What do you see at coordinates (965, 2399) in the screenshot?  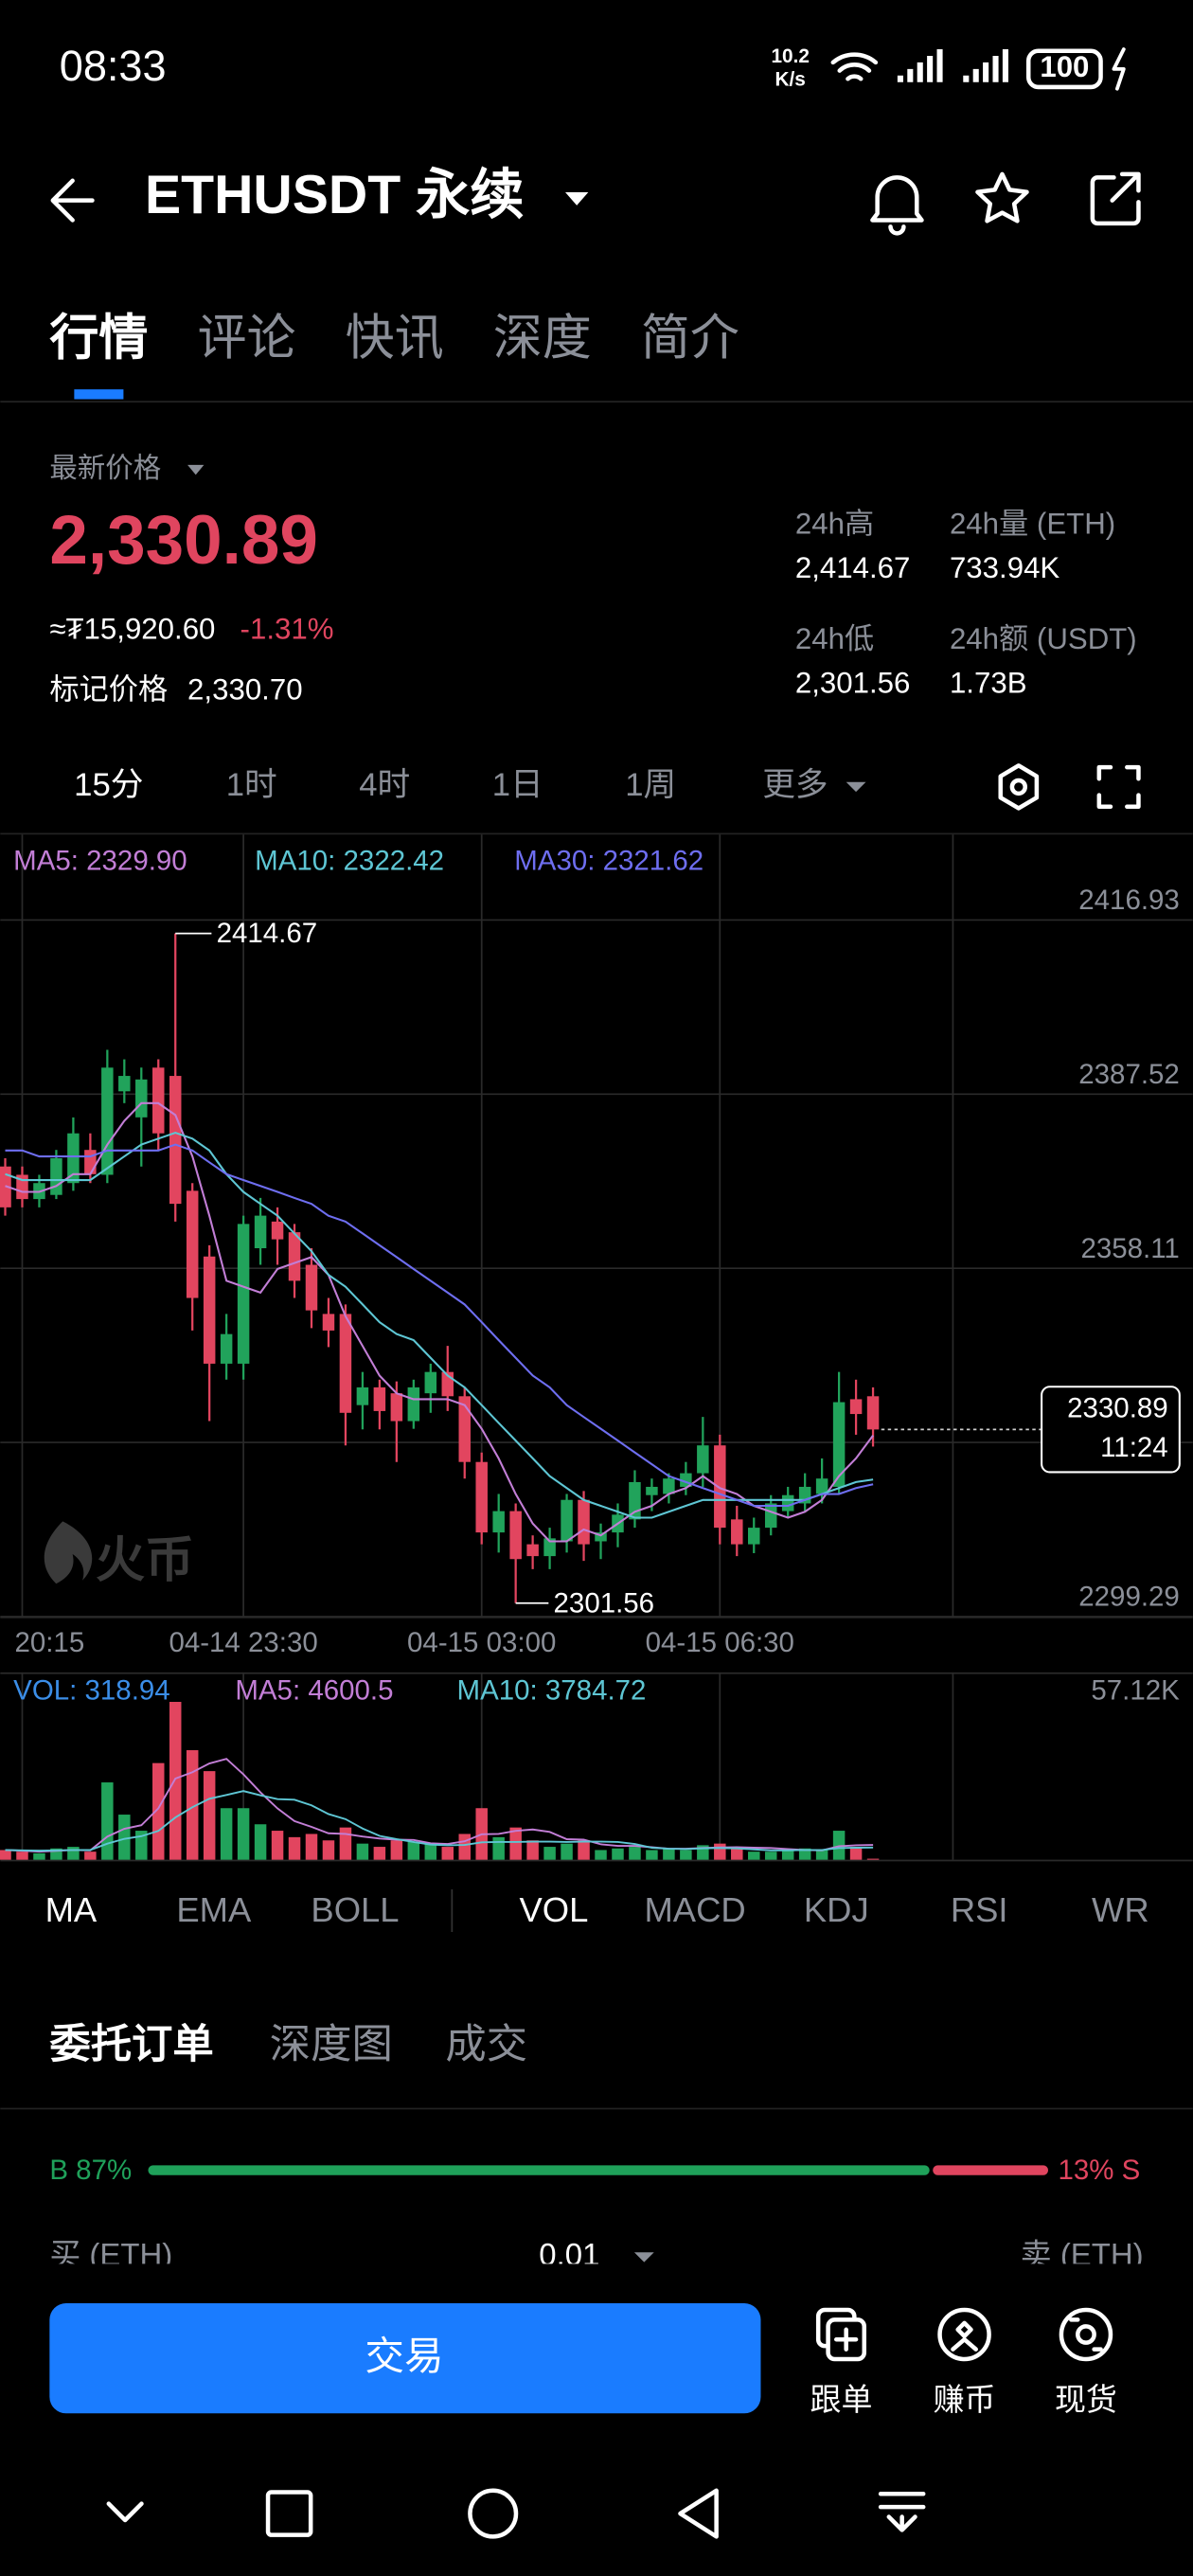 I see `action-label: 赚币` at bounding box center [965, 2399].